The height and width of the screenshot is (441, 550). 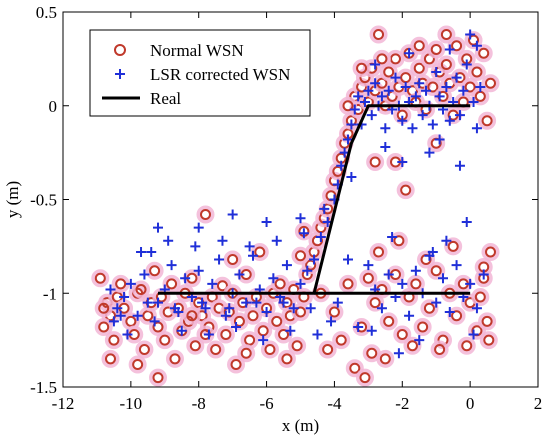 What do you see at coordinates (179, 50) in the screenshot?
I see `legend-entry-normal-wsn: Normal WSN` at bounding box center [179, 50].